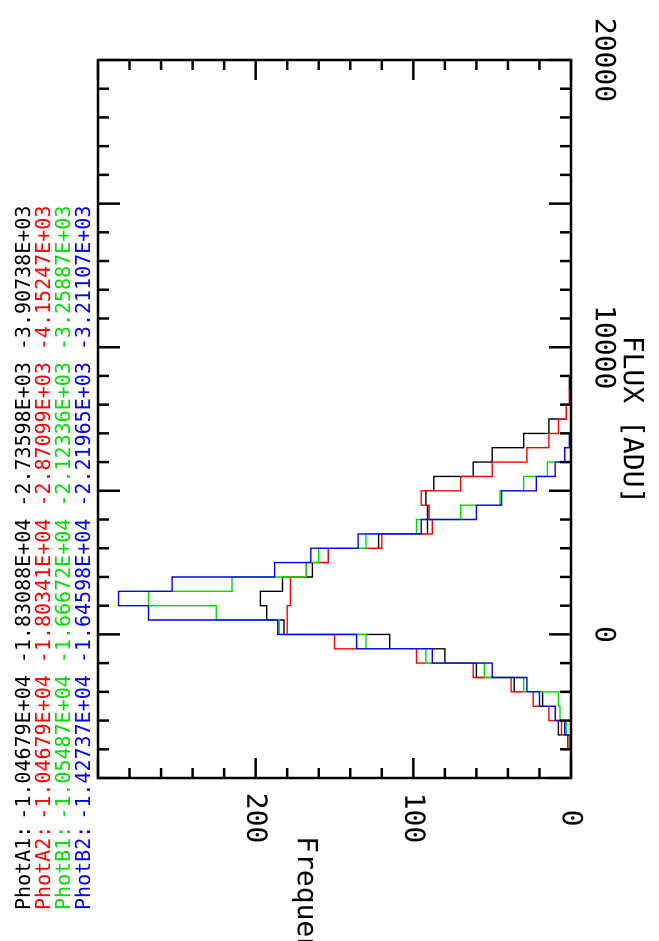  What do you see at coordinates (605, 60) in the screenshot?
I see `x-tick-label: 20000` at bounding box center [605, 60].